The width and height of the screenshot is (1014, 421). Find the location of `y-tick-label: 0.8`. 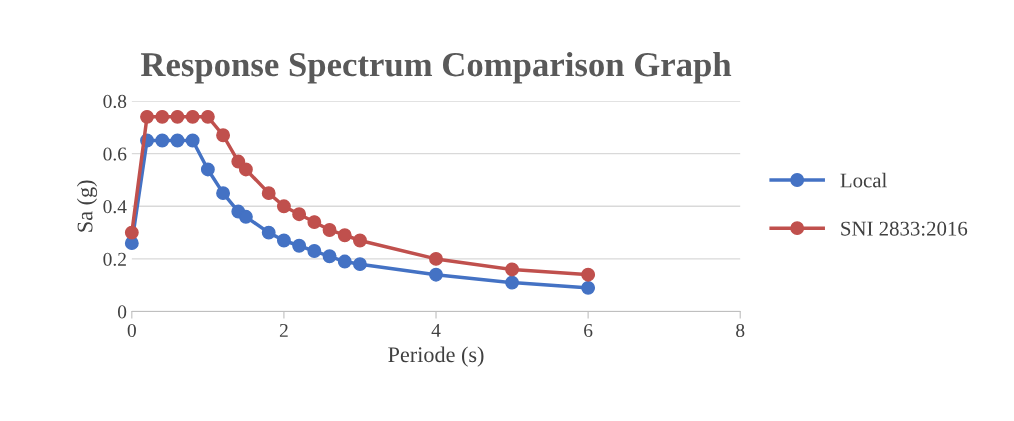

y-tick-label: 0.8 is located at coordinates (115, 101).